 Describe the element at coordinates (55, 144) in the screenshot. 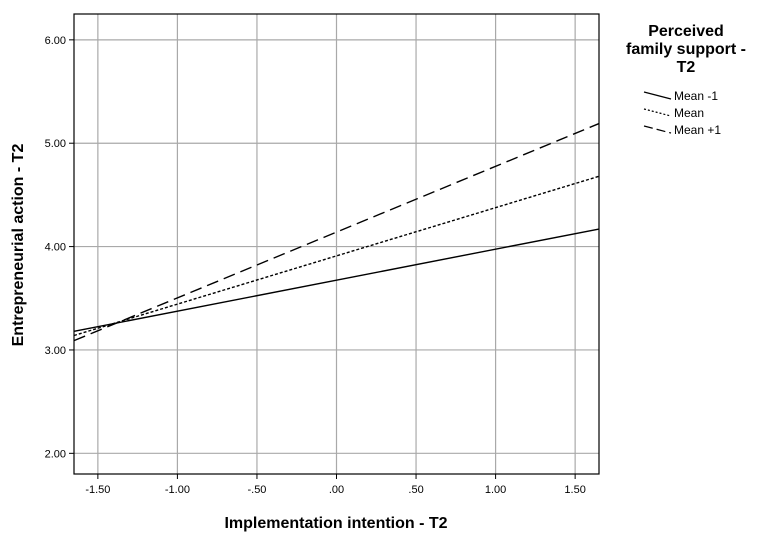

I see `y-tick-label: 5.00` at that location.